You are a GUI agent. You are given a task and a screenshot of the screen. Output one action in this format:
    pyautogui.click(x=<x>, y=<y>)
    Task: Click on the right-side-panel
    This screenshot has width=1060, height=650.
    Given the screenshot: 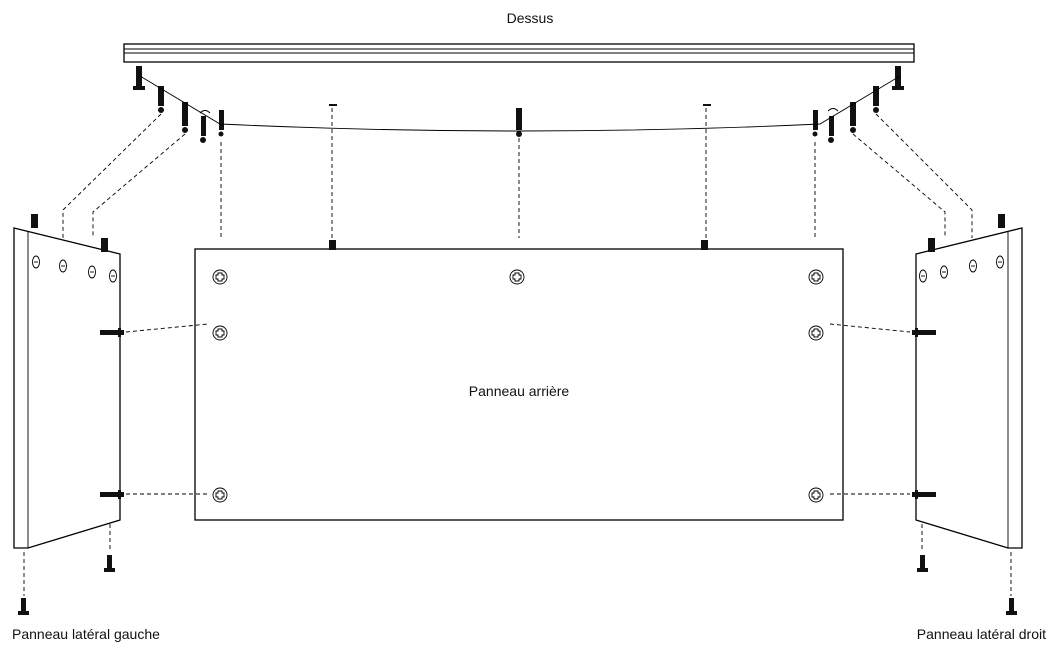 What is the action you would take?
    pyautogui.click(x=967, y=381)
    